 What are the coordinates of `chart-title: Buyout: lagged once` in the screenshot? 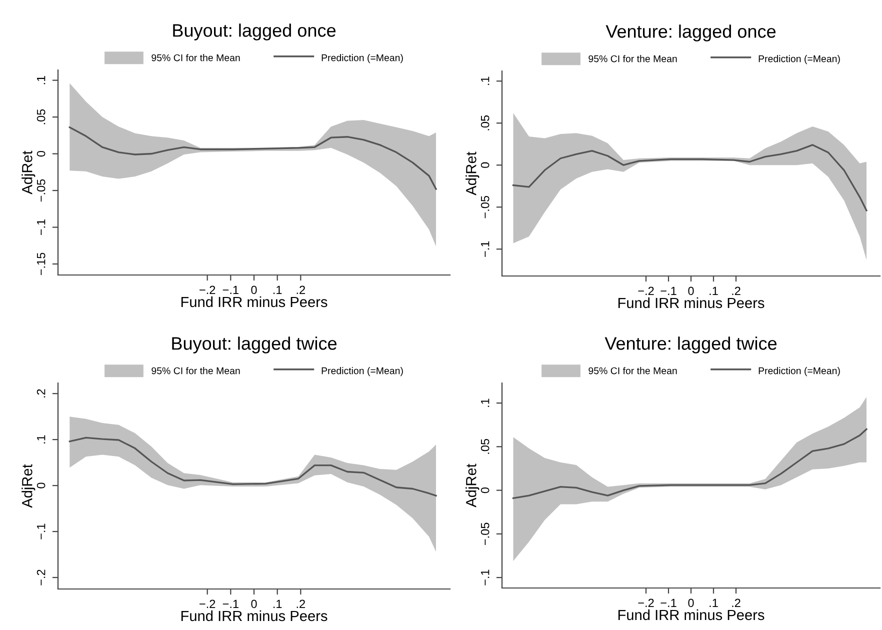 It's located at (254, 32).